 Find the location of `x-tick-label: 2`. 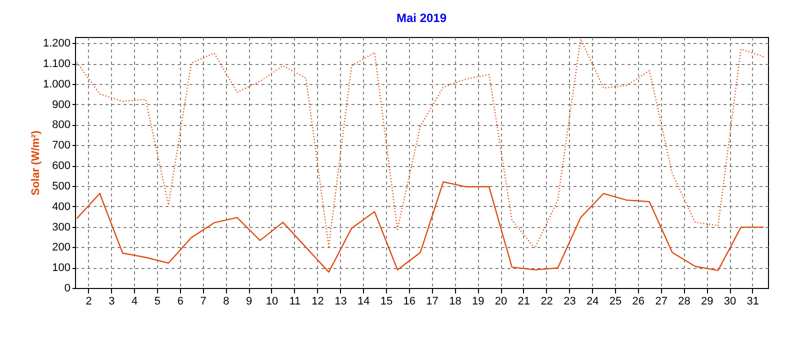

x-tick-label: 2 is located at coordinates (89, 302).